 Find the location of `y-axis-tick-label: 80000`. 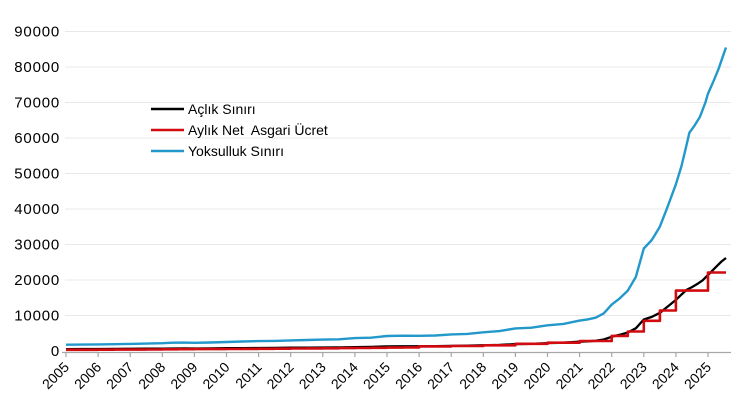

y-axis-tick-label: 80000 is located at coordinates (37, 67).